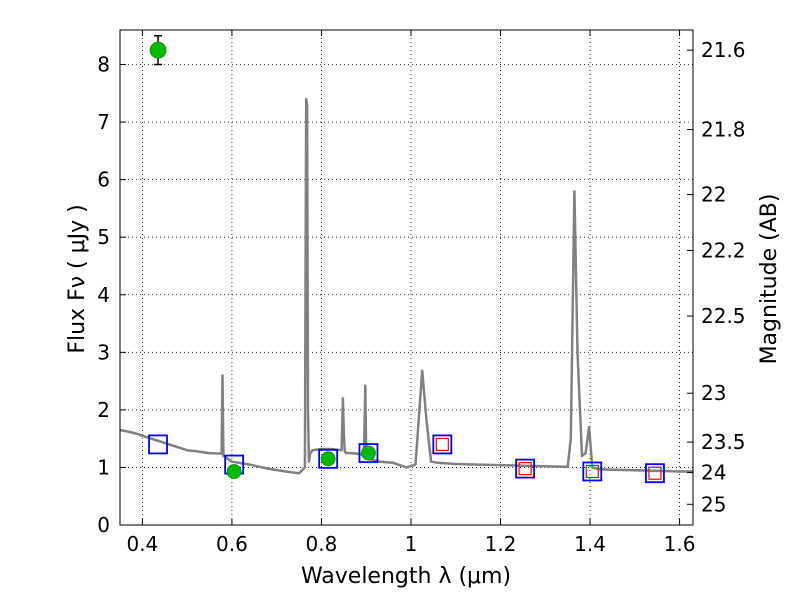 The image size is (800, 600). I want to click on y-tick-label: 6, so click(103, 180).